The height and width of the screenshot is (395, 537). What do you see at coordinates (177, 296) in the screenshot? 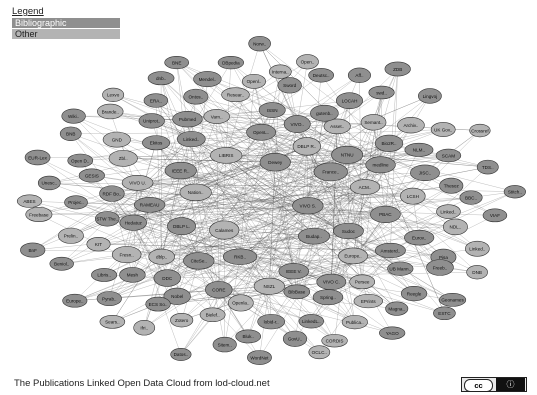
I see `dataset-node: Nobel` at bounding box center [177, 296].